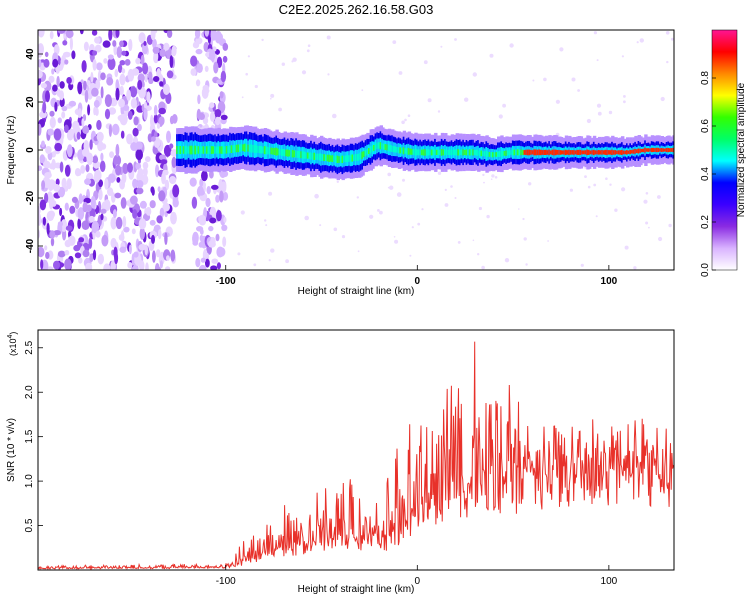  Describe the element at coordinates (356, 589) in the screenshot. I see `snr-x-label: Height of straight line (km)` at that location.